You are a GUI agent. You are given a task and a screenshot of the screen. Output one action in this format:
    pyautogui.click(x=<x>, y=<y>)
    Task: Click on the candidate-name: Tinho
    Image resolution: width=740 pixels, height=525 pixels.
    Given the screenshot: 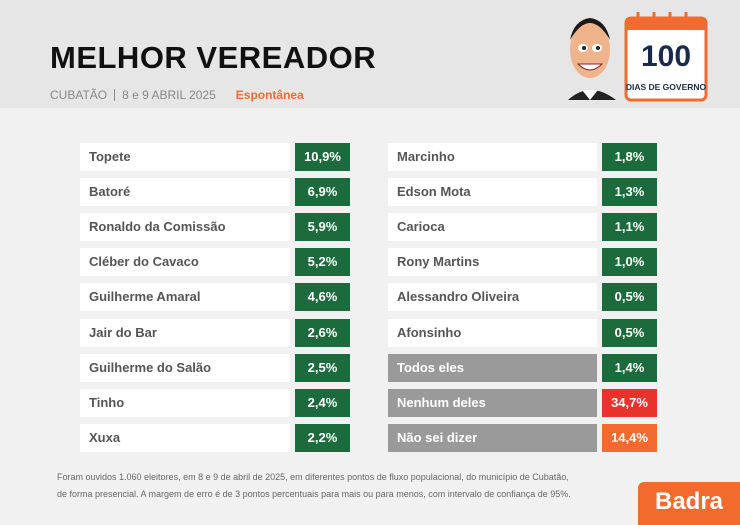 What is the action you would take?
    pyautogui.click(x=185, y=402)
    